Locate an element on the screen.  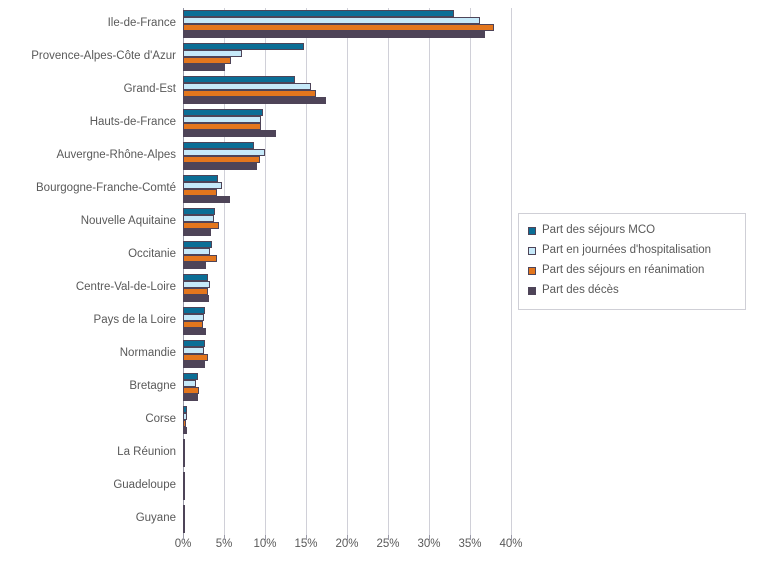
gridline-10% is located at coordinates (265, 271).